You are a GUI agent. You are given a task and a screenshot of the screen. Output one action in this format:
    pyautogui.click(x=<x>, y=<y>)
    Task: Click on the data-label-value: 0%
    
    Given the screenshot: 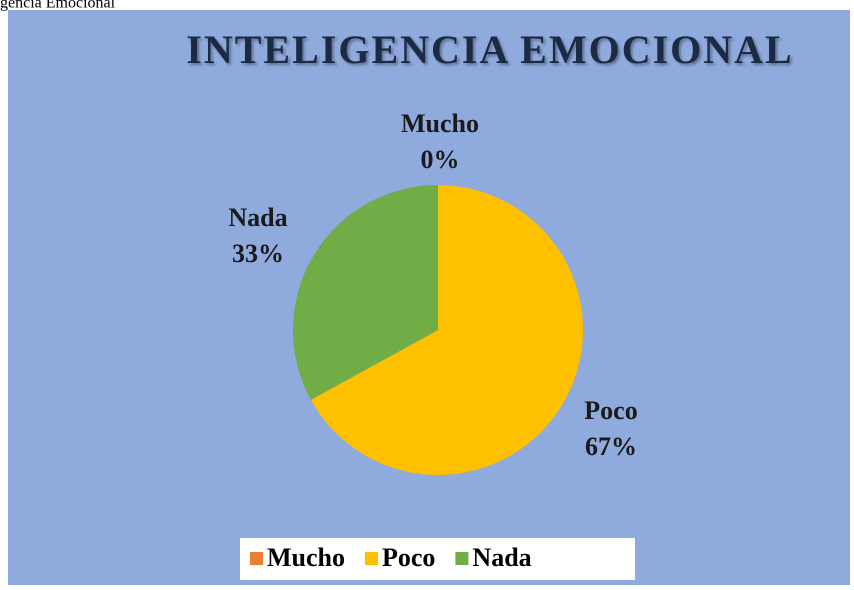 What is the action you would take?
    pyautogui.click(x=440, y=159)
    